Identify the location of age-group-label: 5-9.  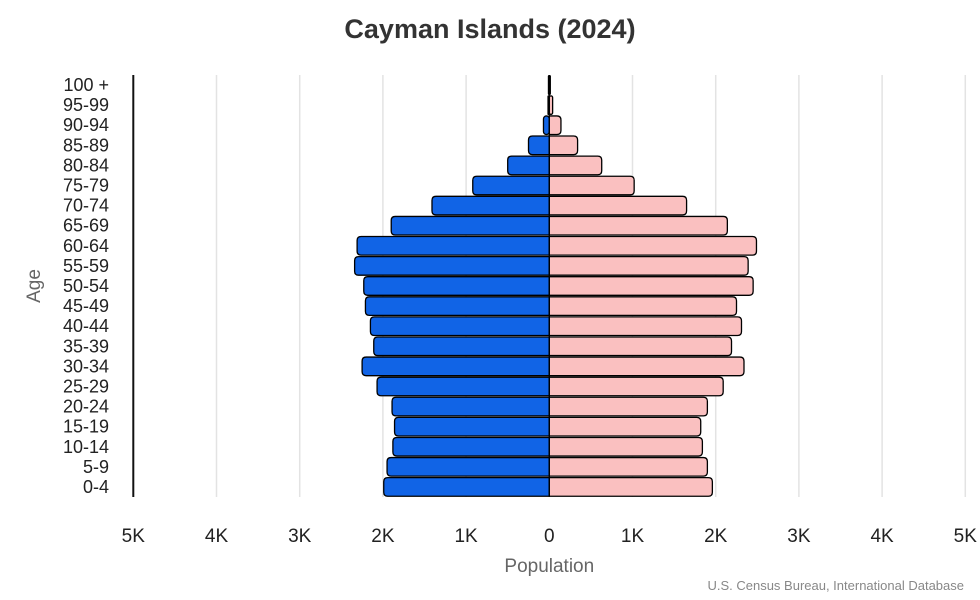
(96, 467).